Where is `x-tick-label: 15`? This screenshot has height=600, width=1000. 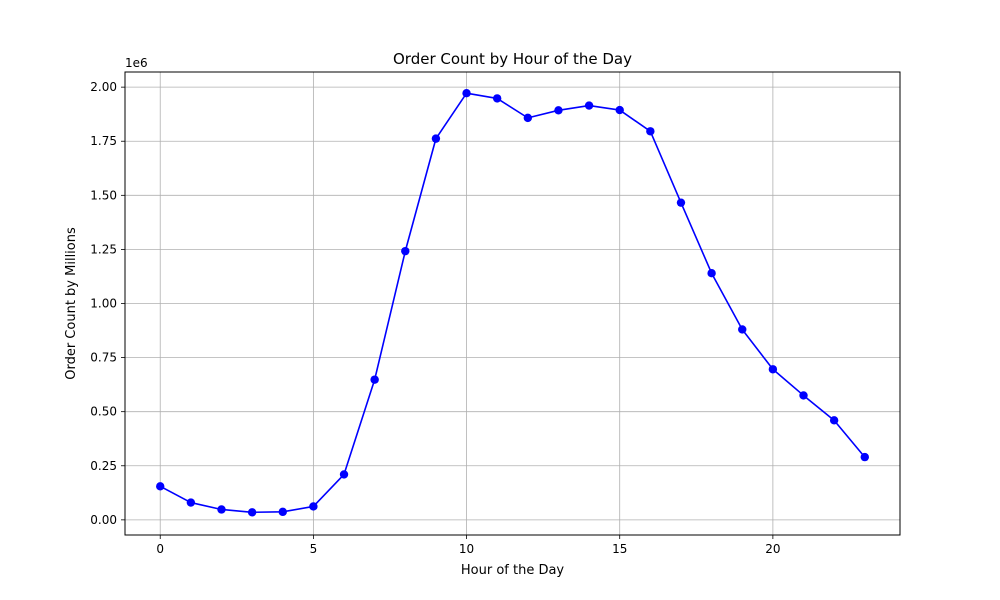
x-tick-label: 15 is located at coordinates (619, 549).